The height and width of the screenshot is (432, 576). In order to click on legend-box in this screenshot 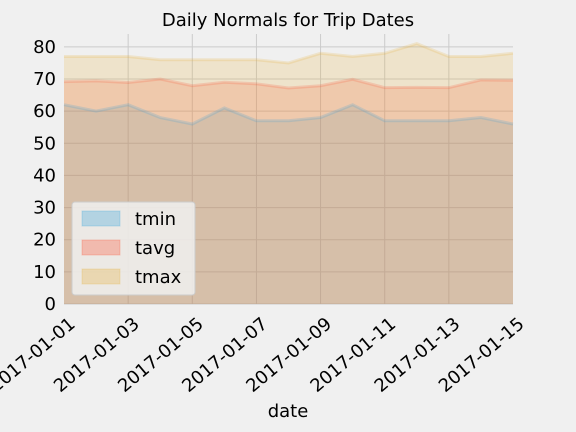, I will do `click(133, 248)`.